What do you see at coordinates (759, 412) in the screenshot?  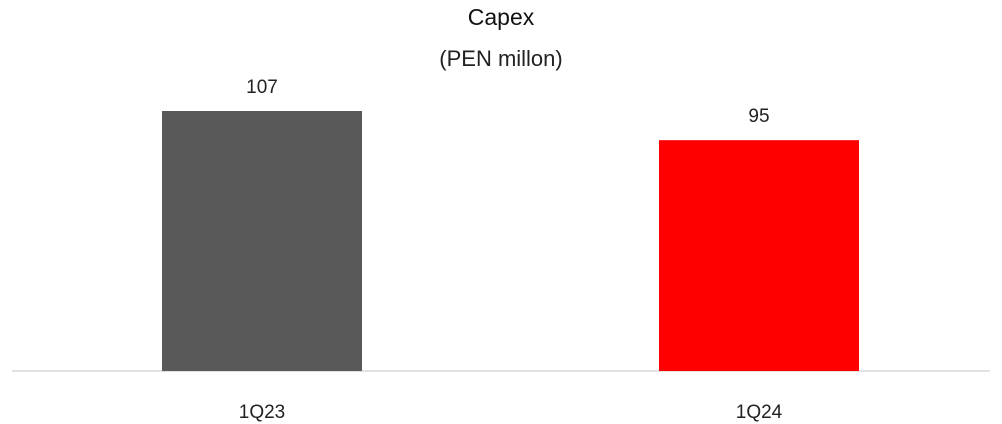 I see `x-tick-label-1Q24: 1Q24` at bounding box center [759, 412].